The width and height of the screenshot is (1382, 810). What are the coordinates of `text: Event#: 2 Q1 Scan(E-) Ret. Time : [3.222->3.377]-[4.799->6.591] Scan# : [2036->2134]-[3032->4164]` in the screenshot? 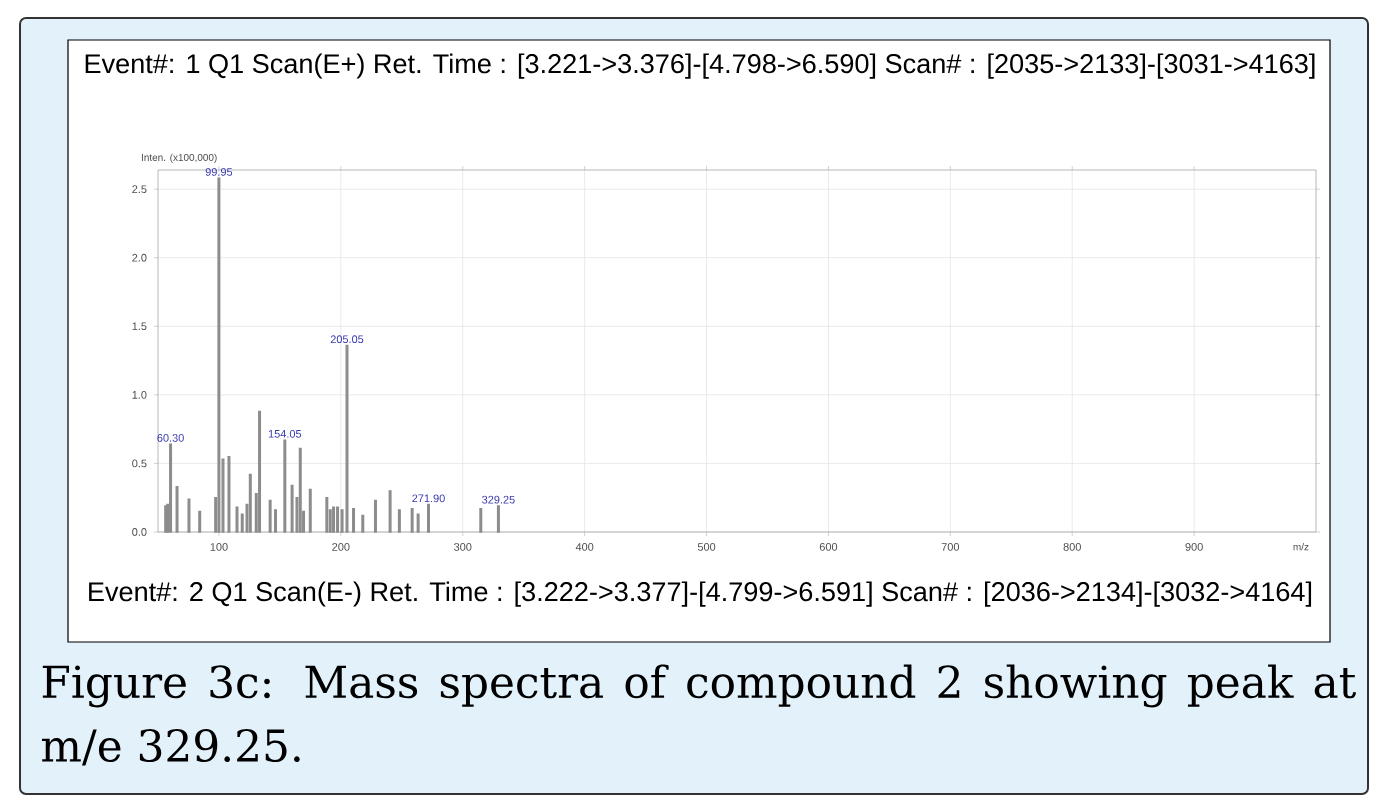 It's located at (700, 594).